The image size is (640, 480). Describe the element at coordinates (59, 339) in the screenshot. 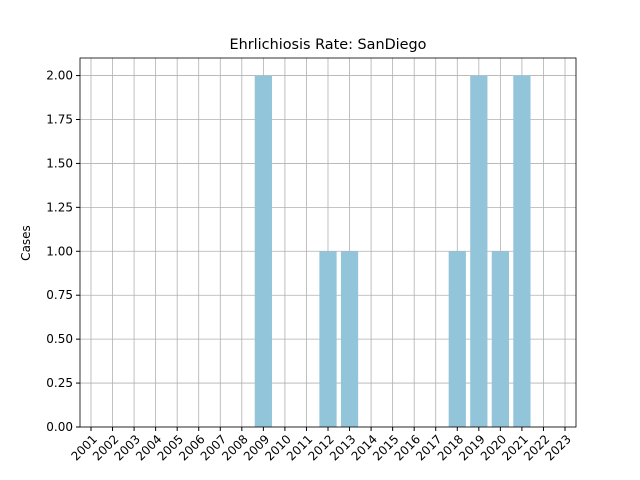

I see `y-tick-label: 0.50` at that location.